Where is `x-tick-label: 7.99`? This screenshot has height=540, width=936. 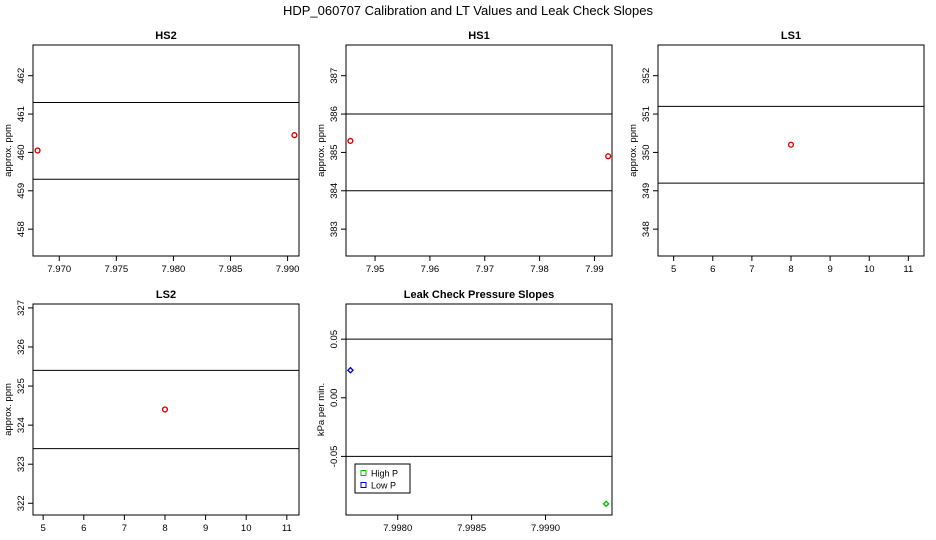 x-tick-label: 7.99 is located at coordinates (594, 269).